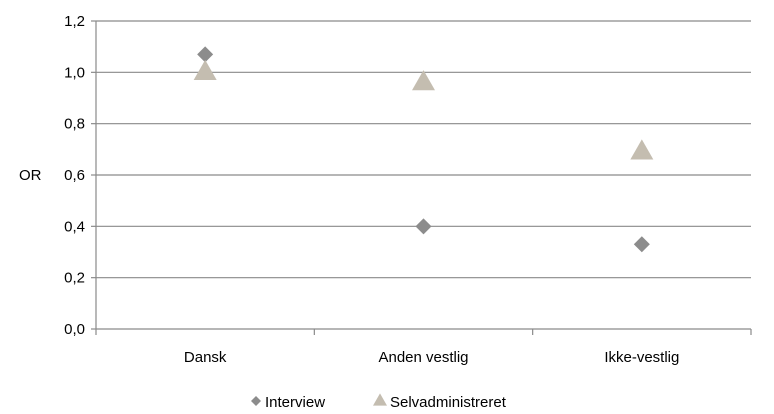 The image size is (774, 414). I want to click on legend-selvadministreret-marker, so click(380, 399).